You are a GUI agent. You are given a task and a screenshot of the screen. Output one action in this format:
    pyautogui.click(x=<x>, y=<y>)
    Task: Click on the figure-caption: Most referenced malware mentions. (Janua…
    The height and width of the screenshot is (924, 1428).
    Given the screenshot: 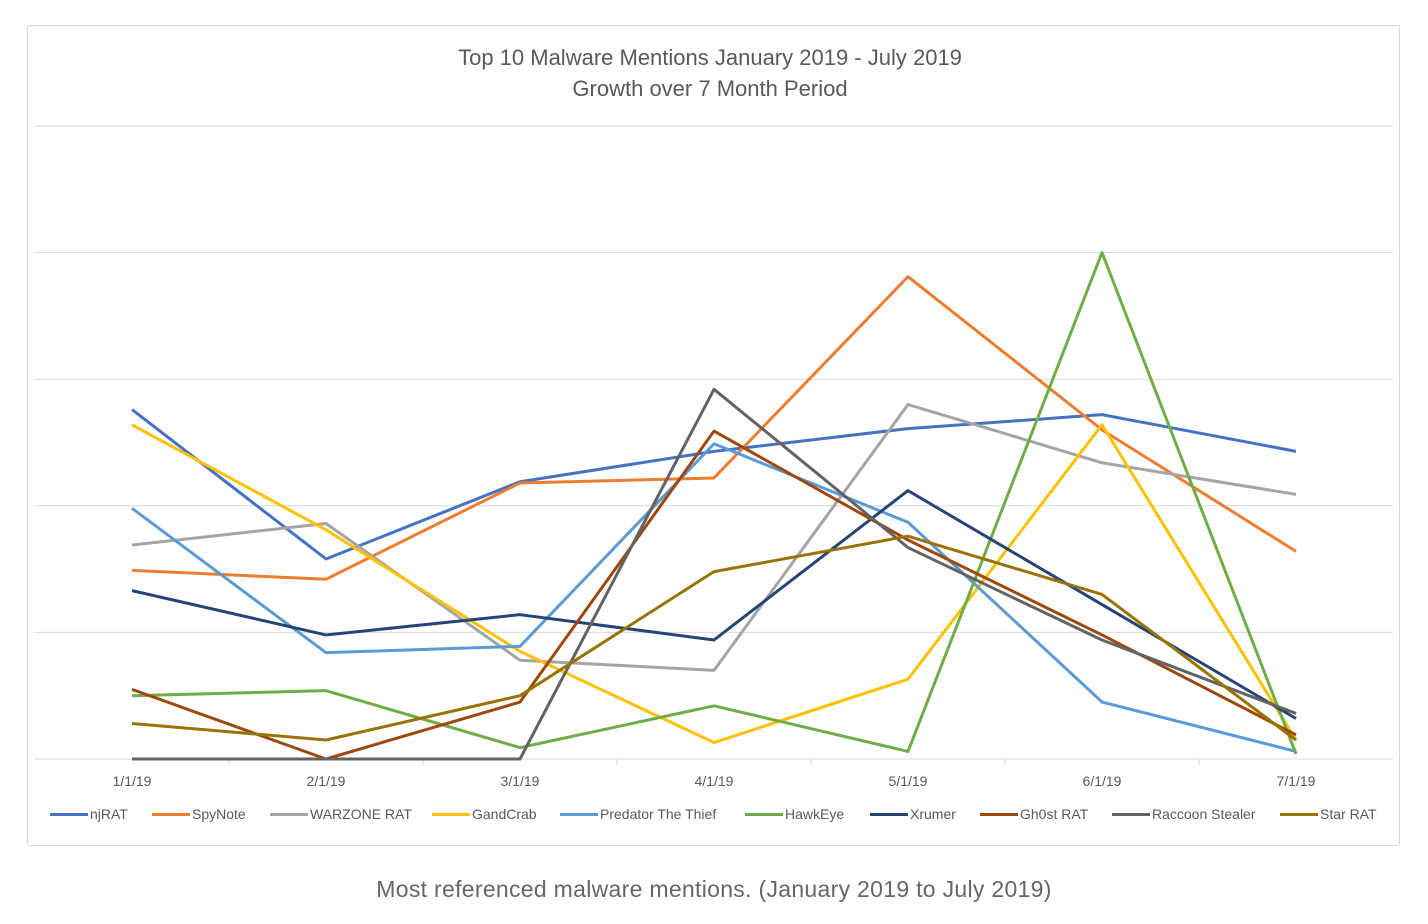 What is the action you would take?
    pyautogui.click(x=714, y=889)
    